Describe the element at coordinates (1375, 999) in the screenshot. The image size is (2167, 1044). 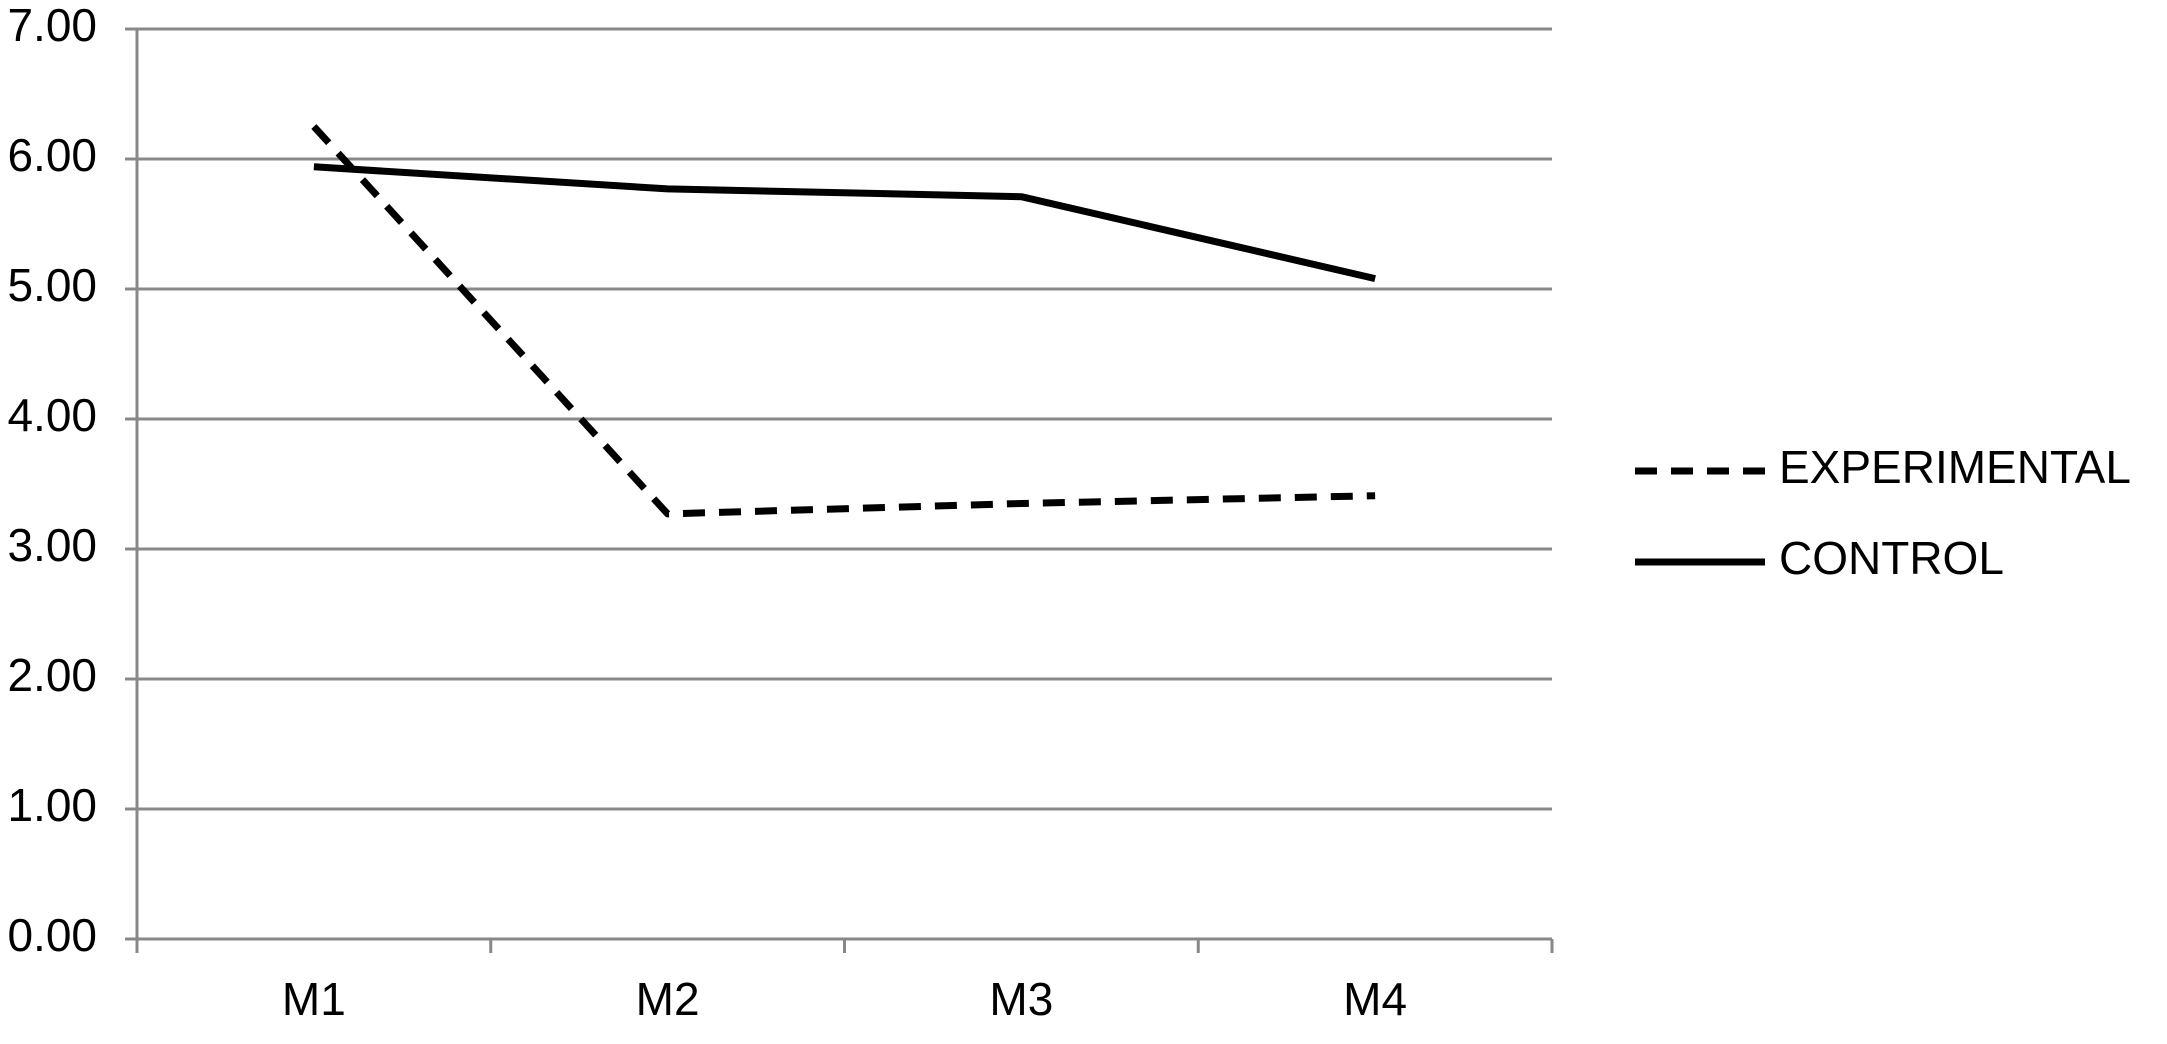
I see `x-tick-label: M4` at that location.